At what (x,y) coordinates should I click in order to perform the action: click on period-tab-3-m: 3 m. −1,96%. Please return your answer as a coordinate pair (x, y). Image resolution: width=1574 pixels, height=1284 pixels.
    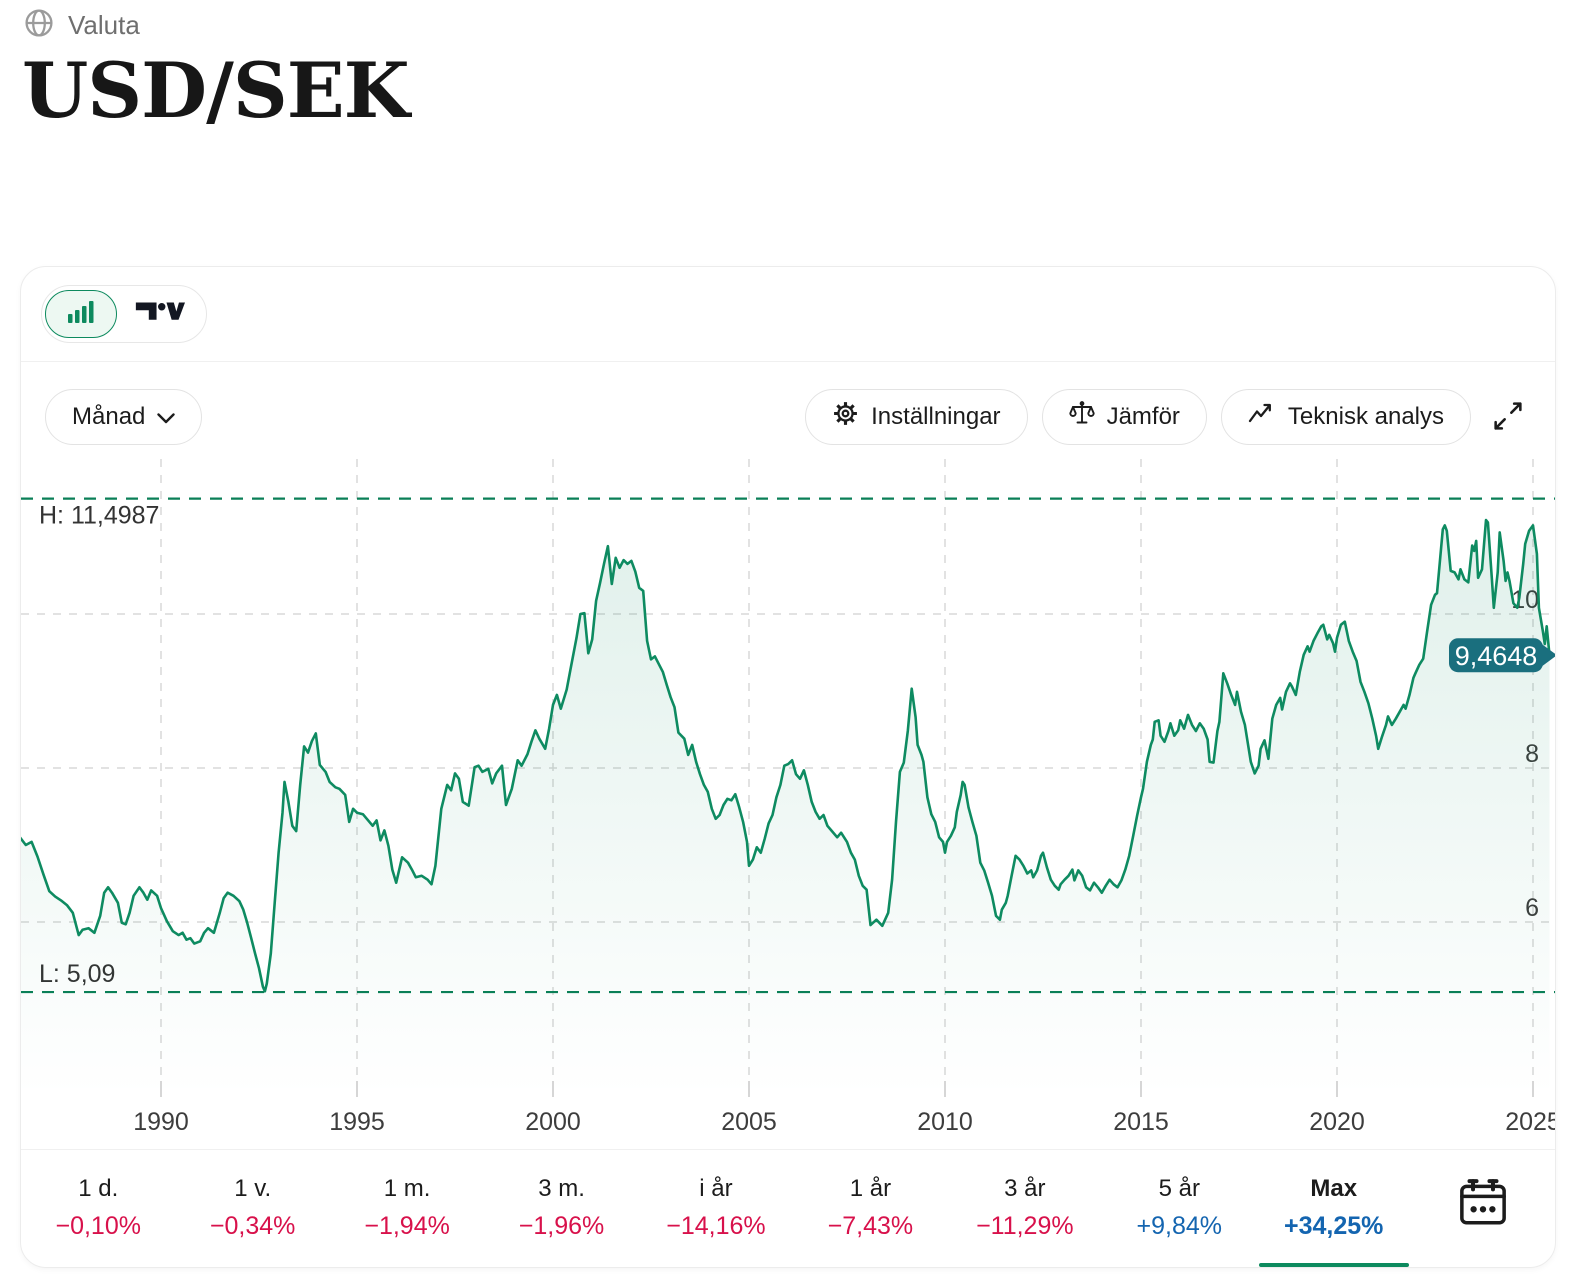
    Looking at the image, I should click on (561, 1209).